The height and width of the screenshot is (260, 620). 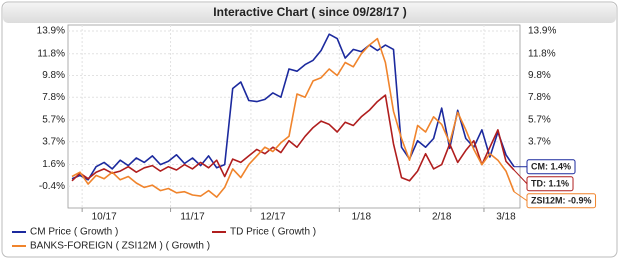 What do you see at coordinates (104, 217) in the screenshot?
I see `x-tick-label: 10/17` at bounding box center [104, 217].